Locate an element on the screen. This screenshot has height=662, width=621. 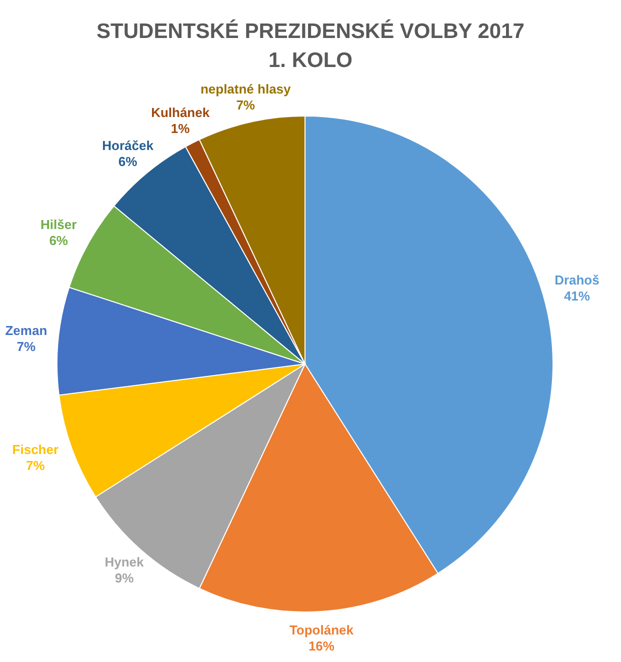
slice-label: Topolánek is located at coordinates (321, 630).